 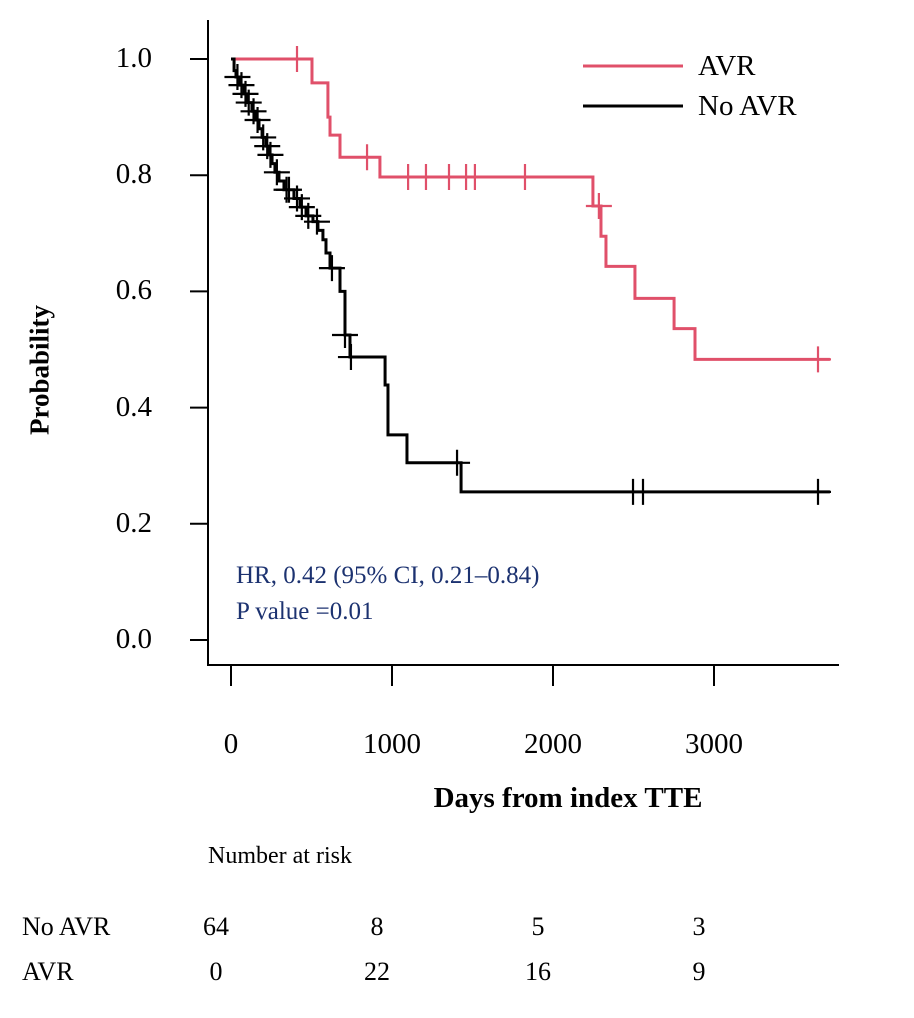 What do you see at coordinates (538, 926) in the screenshot?
I see `risk-cell: 5` at bounding box center [538, 926].